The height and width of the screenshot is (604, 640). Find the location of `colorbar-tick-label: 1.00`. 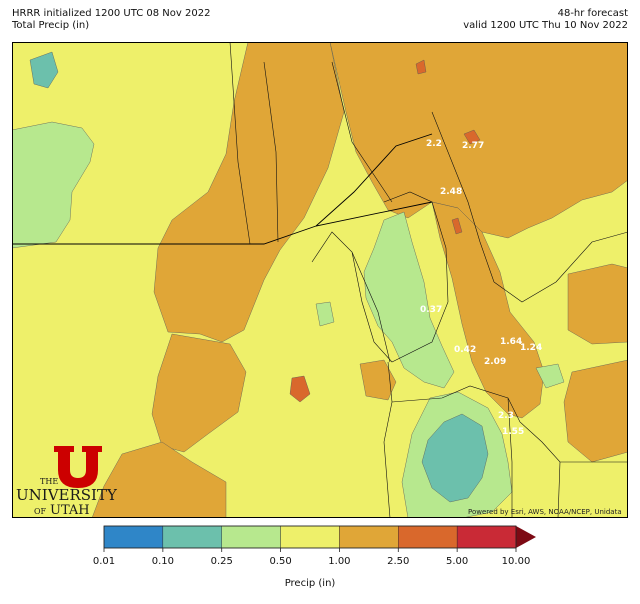

colorbar-tick-label: 1.00 is located at coordinates (339, 561).